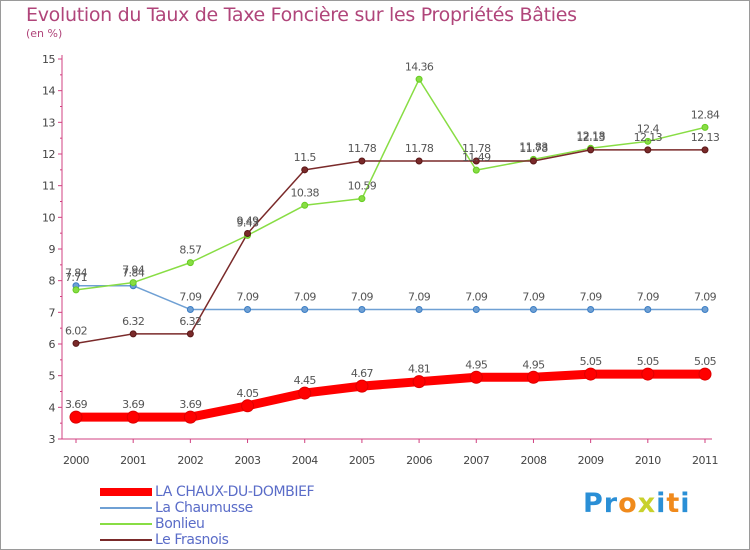 Image resolution: width=750 pixels, height=550 pixels. Describe the element at coordinates (48, 217) in the screenshot. I see `y-tick-label: 10` at that location.